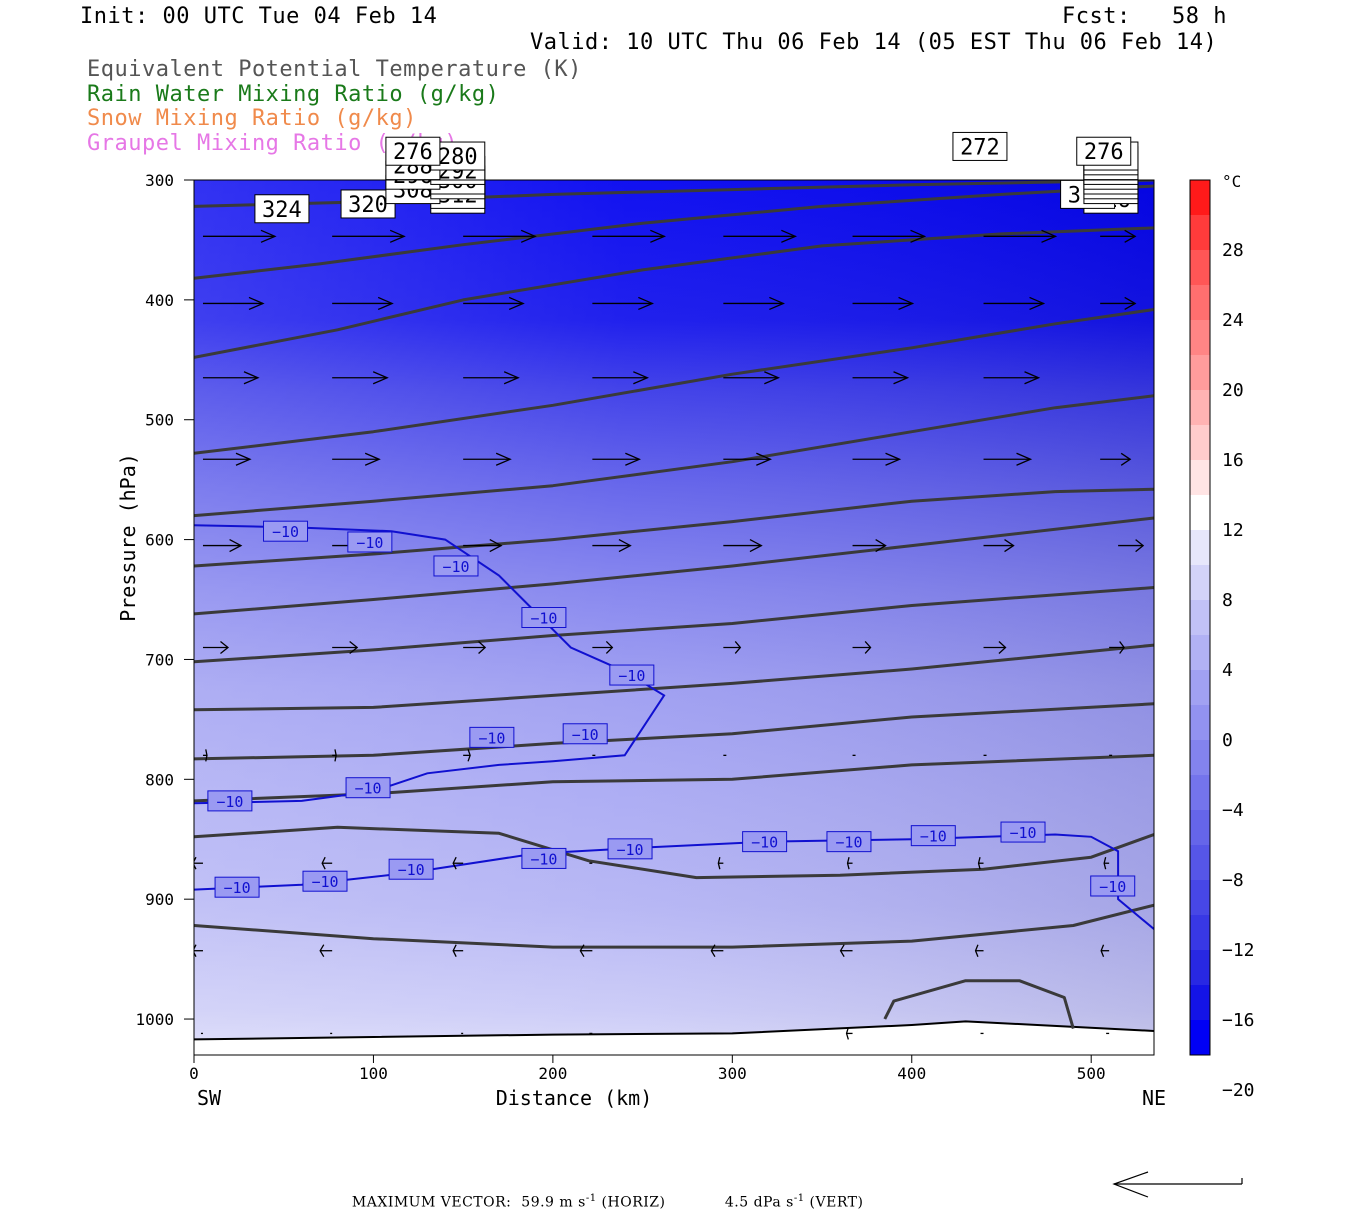 The height and width of the screenshot is (1211, 1350). I want to click on forecast-hour-label: Fcst: 58 h, so click(1144, 16).